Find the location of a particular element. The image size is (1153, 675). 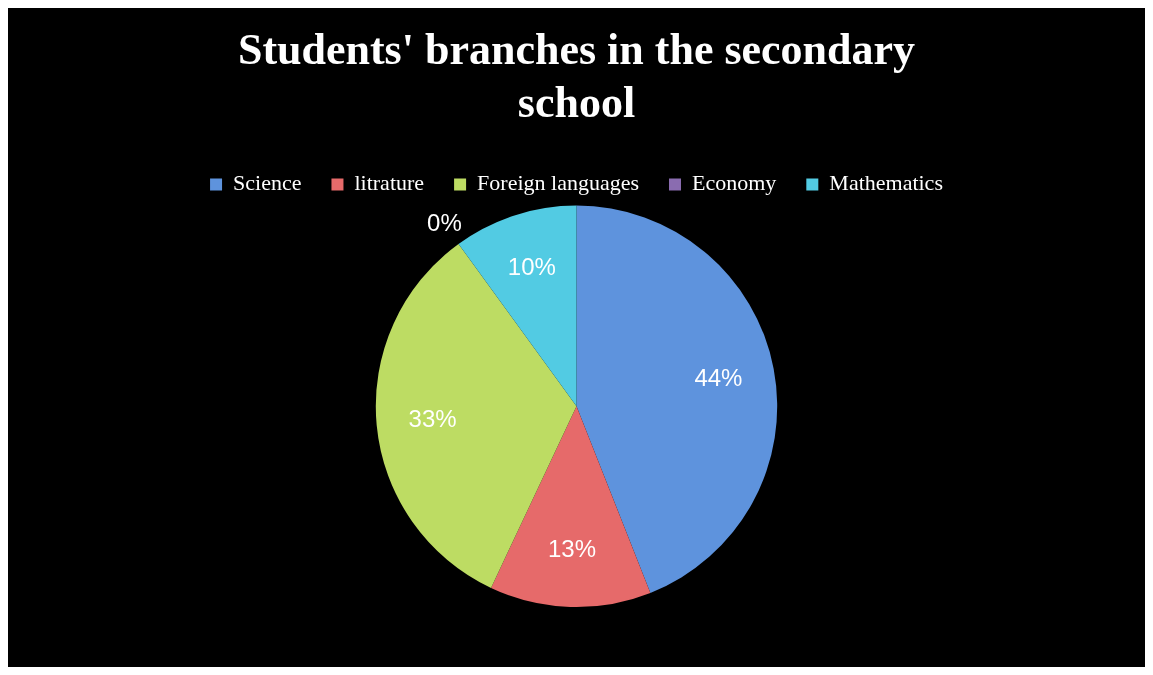

legend-label: Foreign languages is located at coordinates (558, 183).